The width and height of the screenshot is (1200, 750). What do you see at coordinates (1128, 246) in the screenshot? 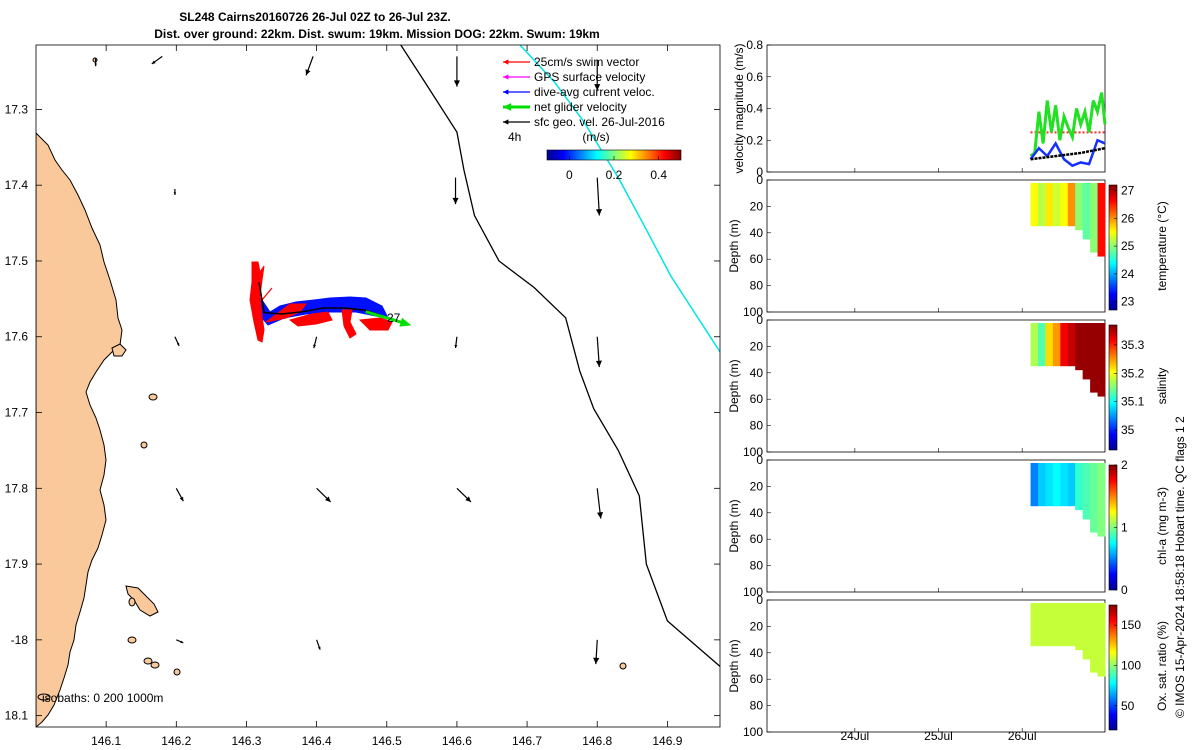
I see `colorbar-tick-label-0-2: 25` at bounding box center [1128, 246].